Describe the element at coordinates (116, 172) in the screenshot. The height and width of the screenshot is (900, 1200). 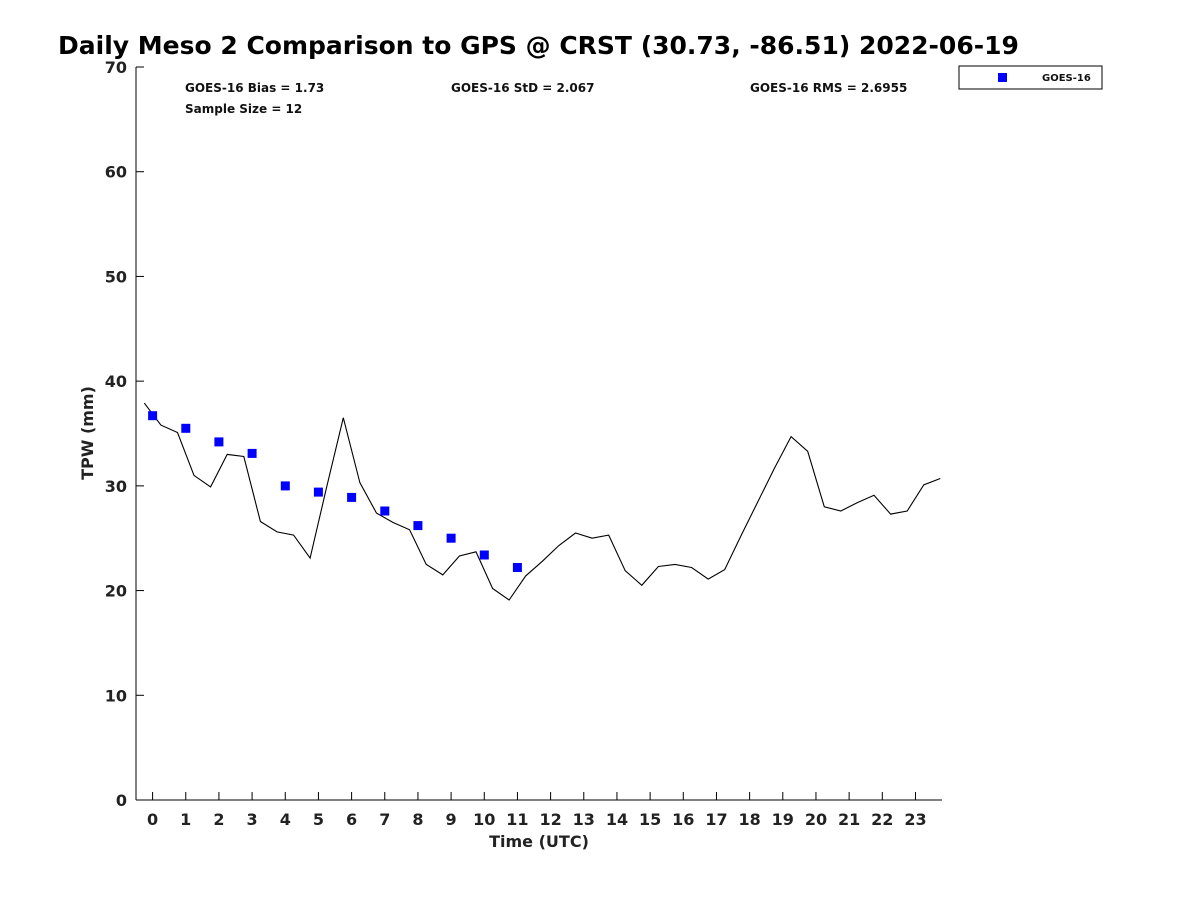
I see `y-tick-label: 60` at that location.